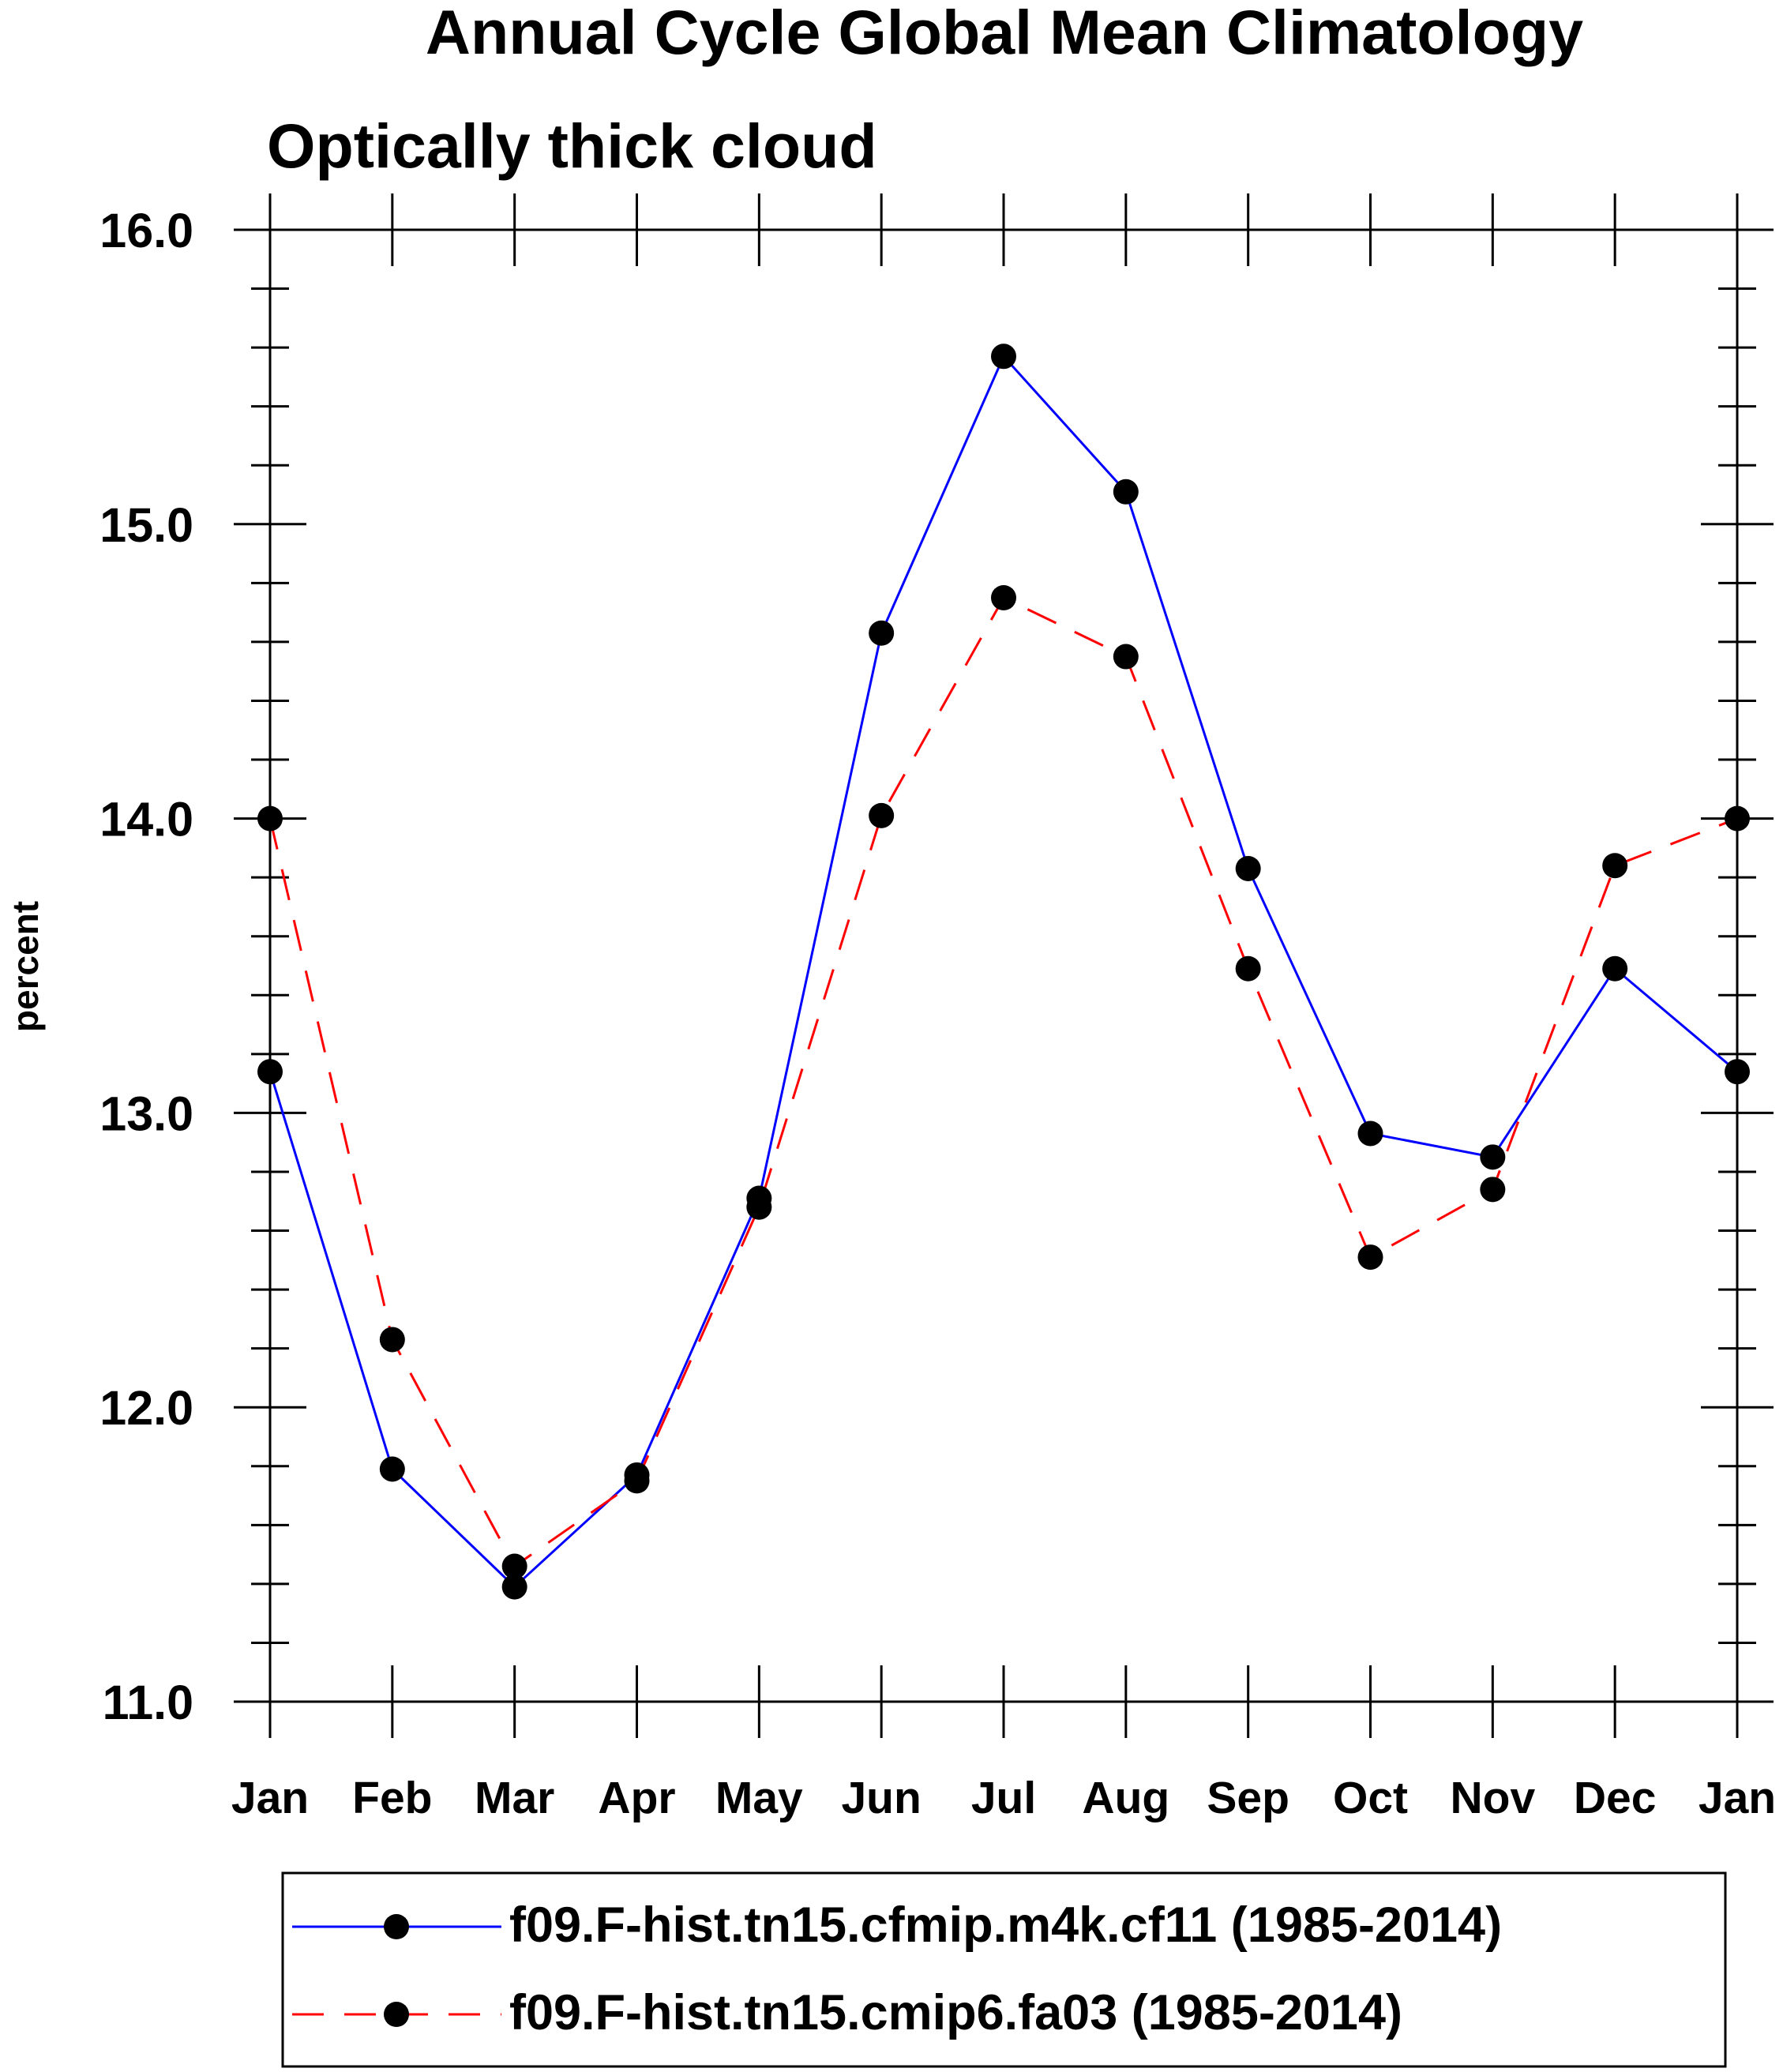  What do you see at coordinates (1371, 1798) in the screenshot?
I see `x-tick-label: Oct` at bounding box center [1371, 1798].